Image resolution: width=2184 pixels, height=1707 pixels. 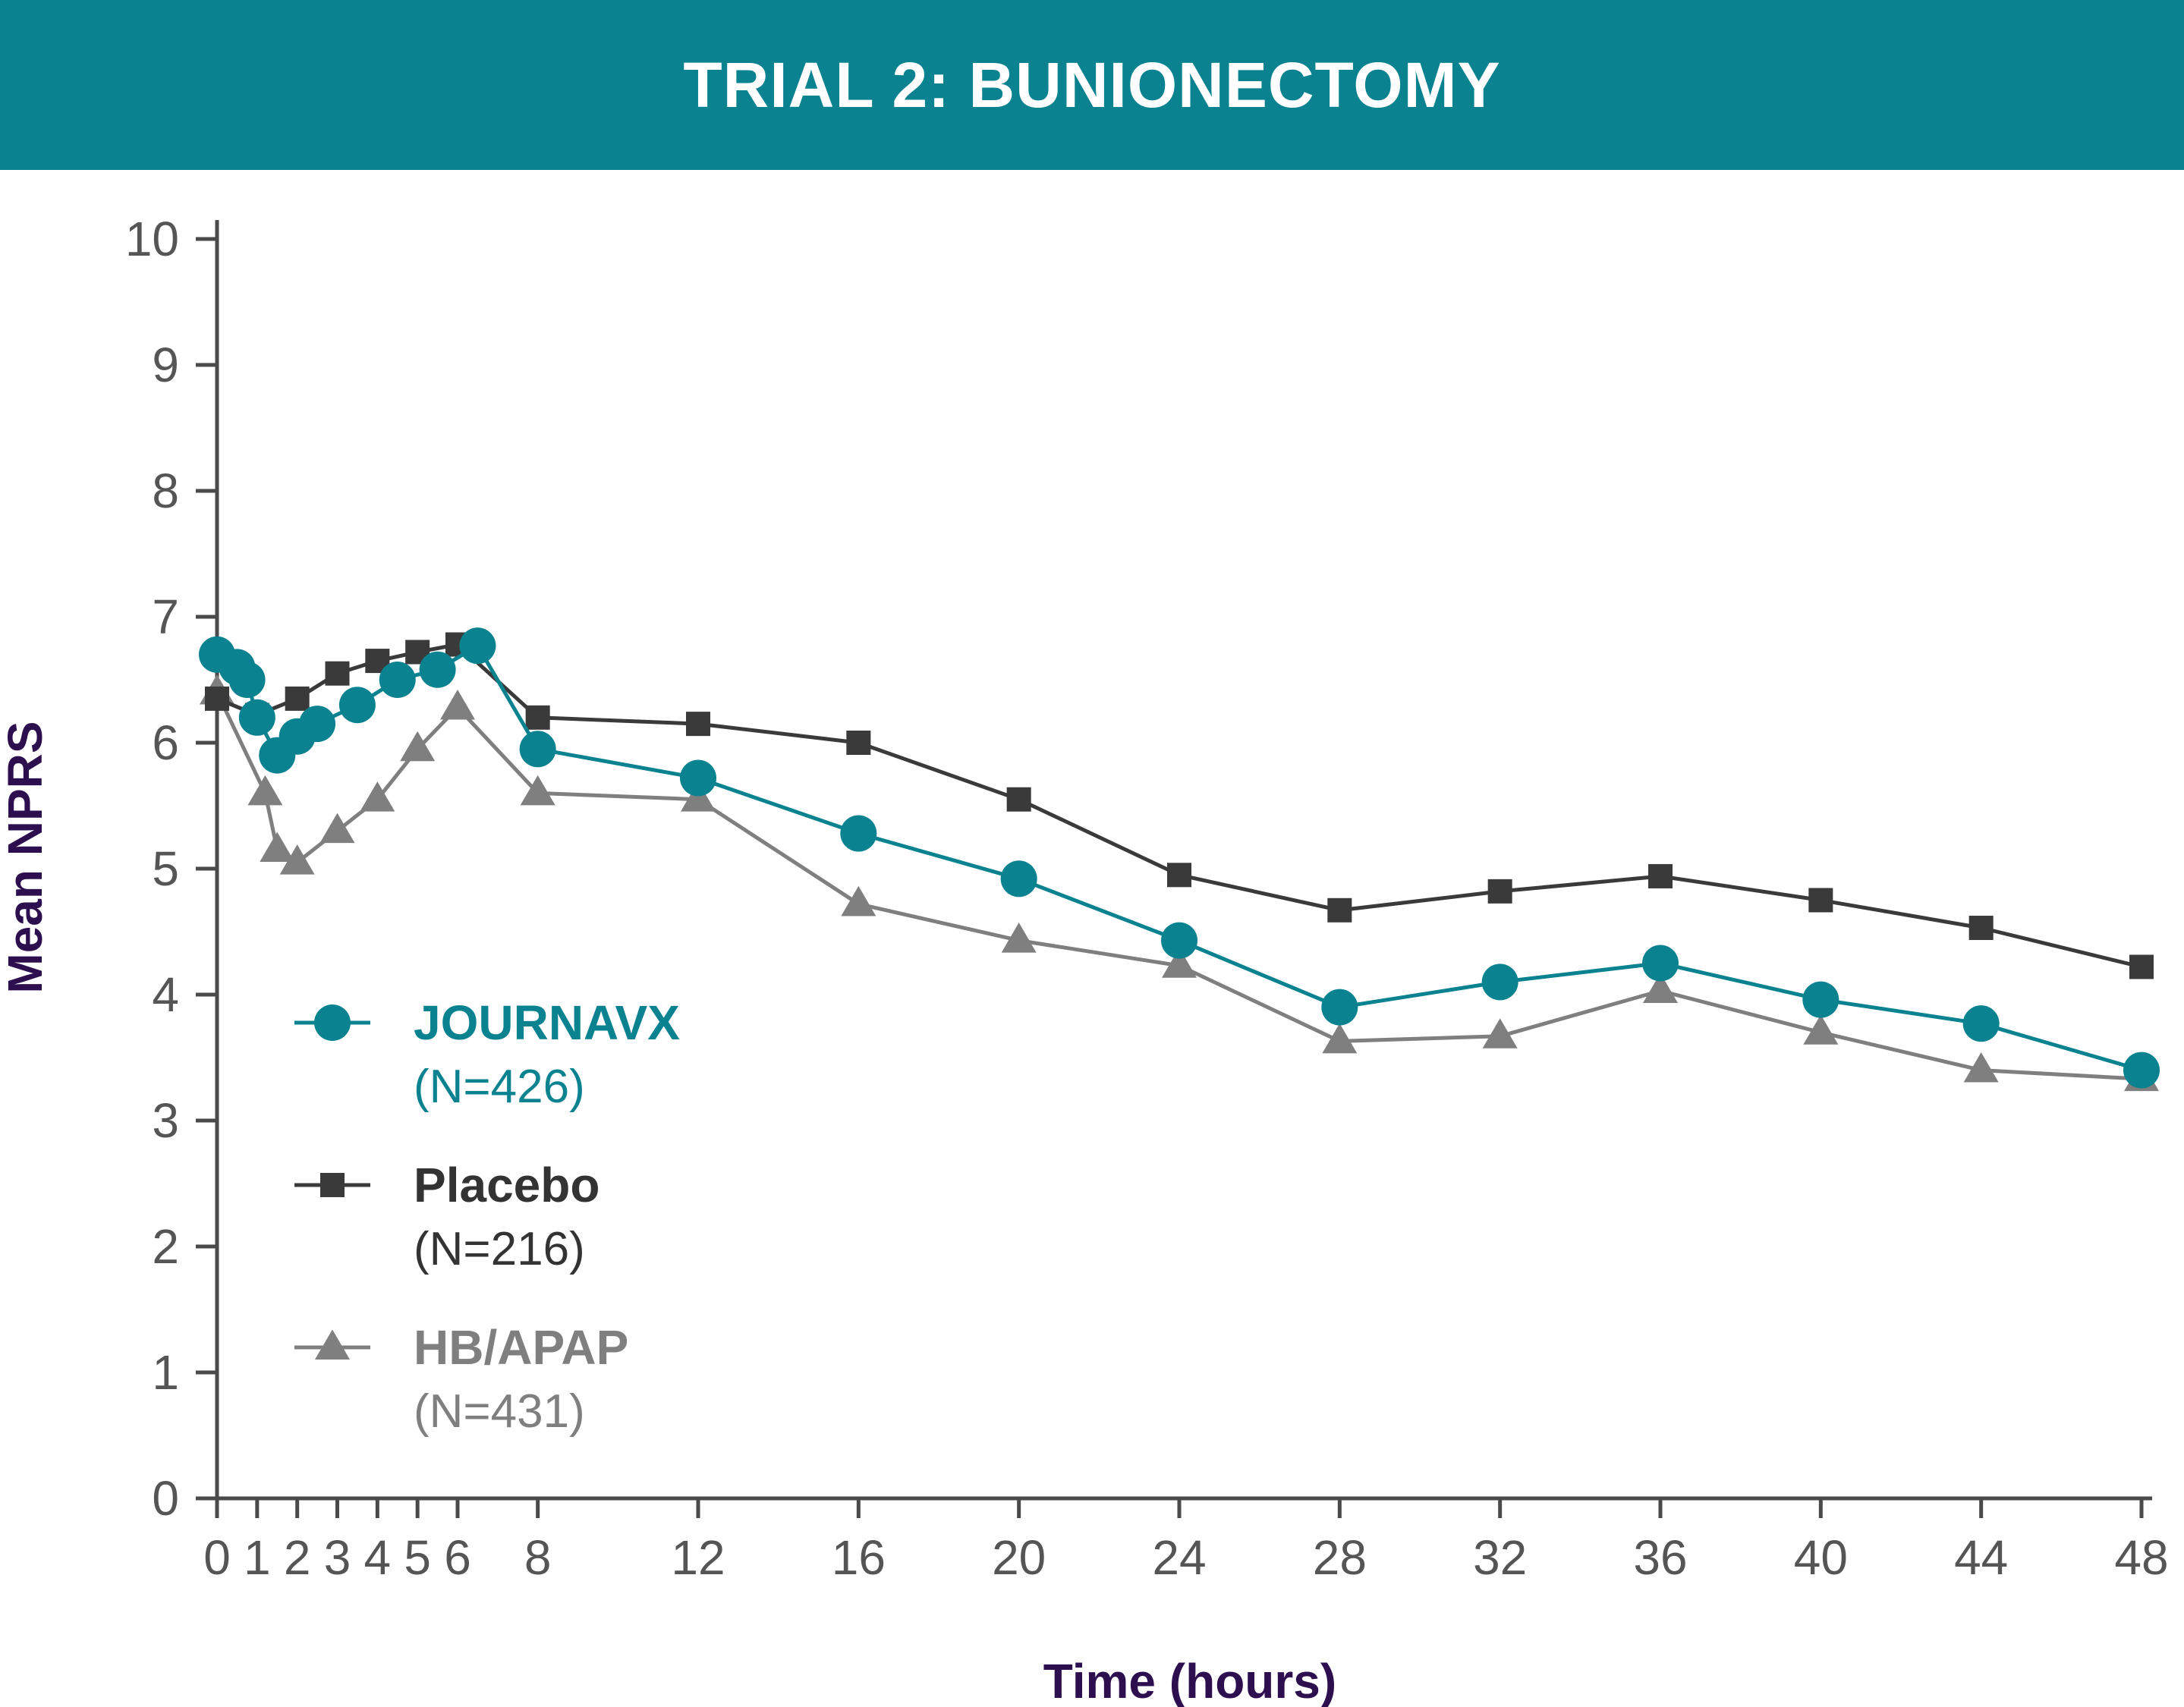 I want to click on x-tick-label: 2, so click(x=297, y=1558).